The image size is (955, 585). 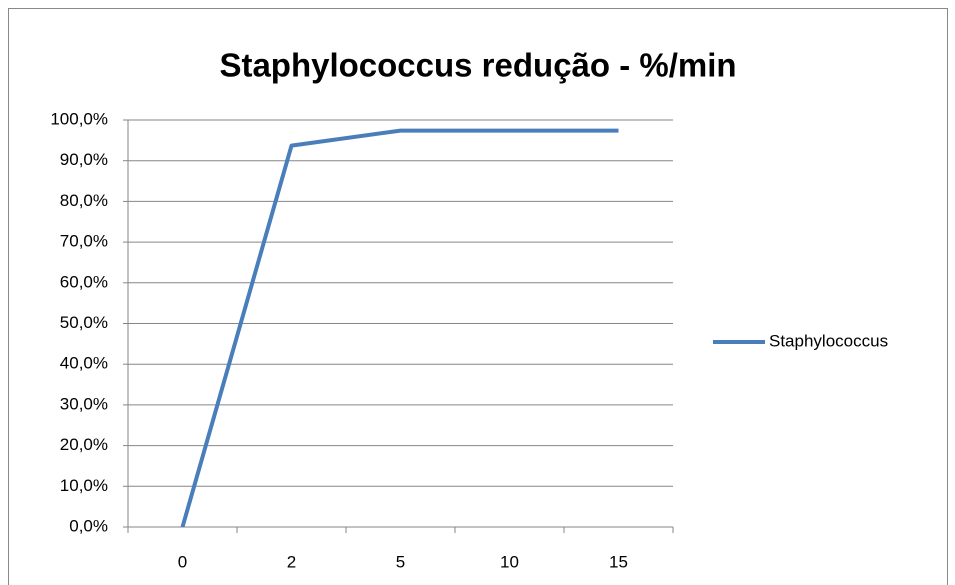 What do you see at coordinates (509, 561) in the screenshot?
I see `x-tick-label: 10` at bounding box center [509, 561].